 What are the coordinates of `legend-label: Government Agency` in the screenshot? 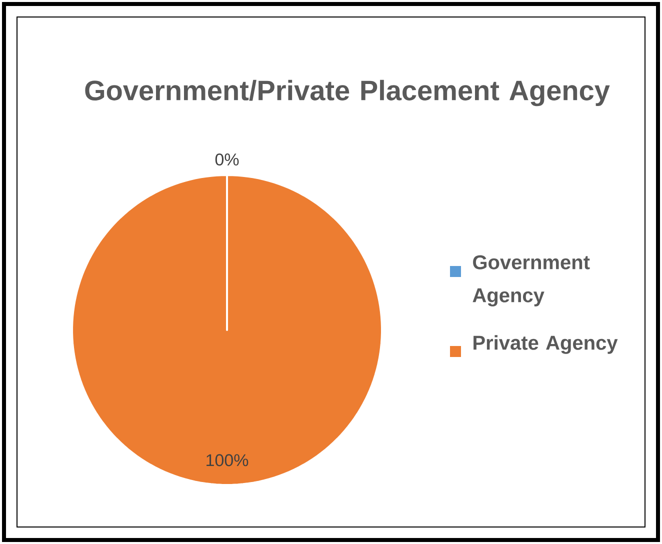 It's located at (531, 280).